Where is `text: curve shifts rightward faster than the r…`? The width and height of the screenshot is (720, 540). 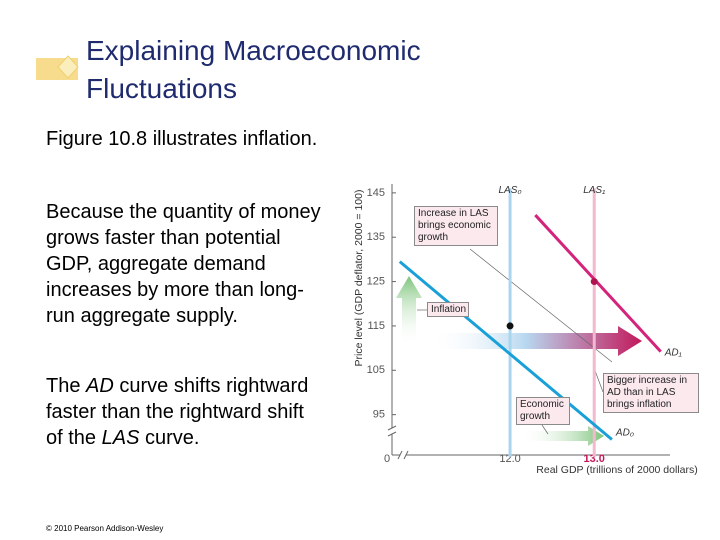 text: curve shifts rightward faster than the r… is located at coordinates (177, 412).